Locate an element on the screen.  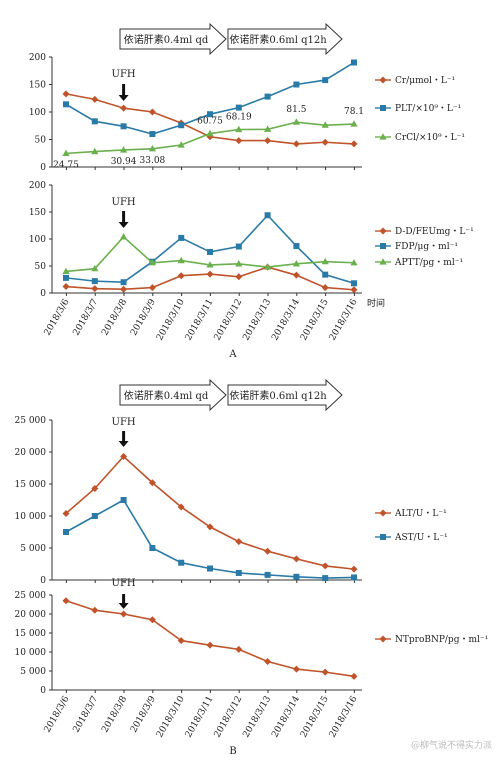
B-x-tick-label-9: 2018/3/15 is located at coordinates (315, 716).